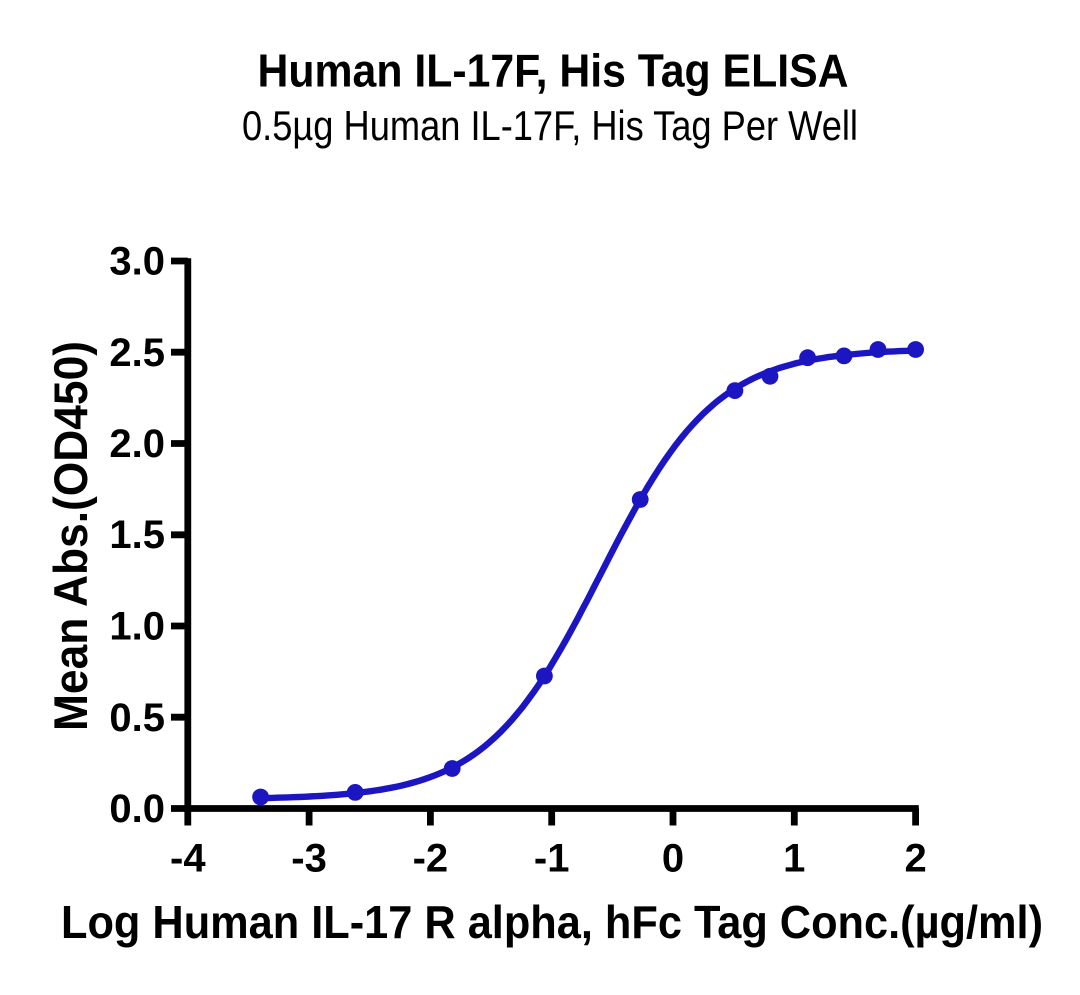  Describe the element at coordinates (794, 859) in the screenshot. I see `svg-text: 1` at that location.